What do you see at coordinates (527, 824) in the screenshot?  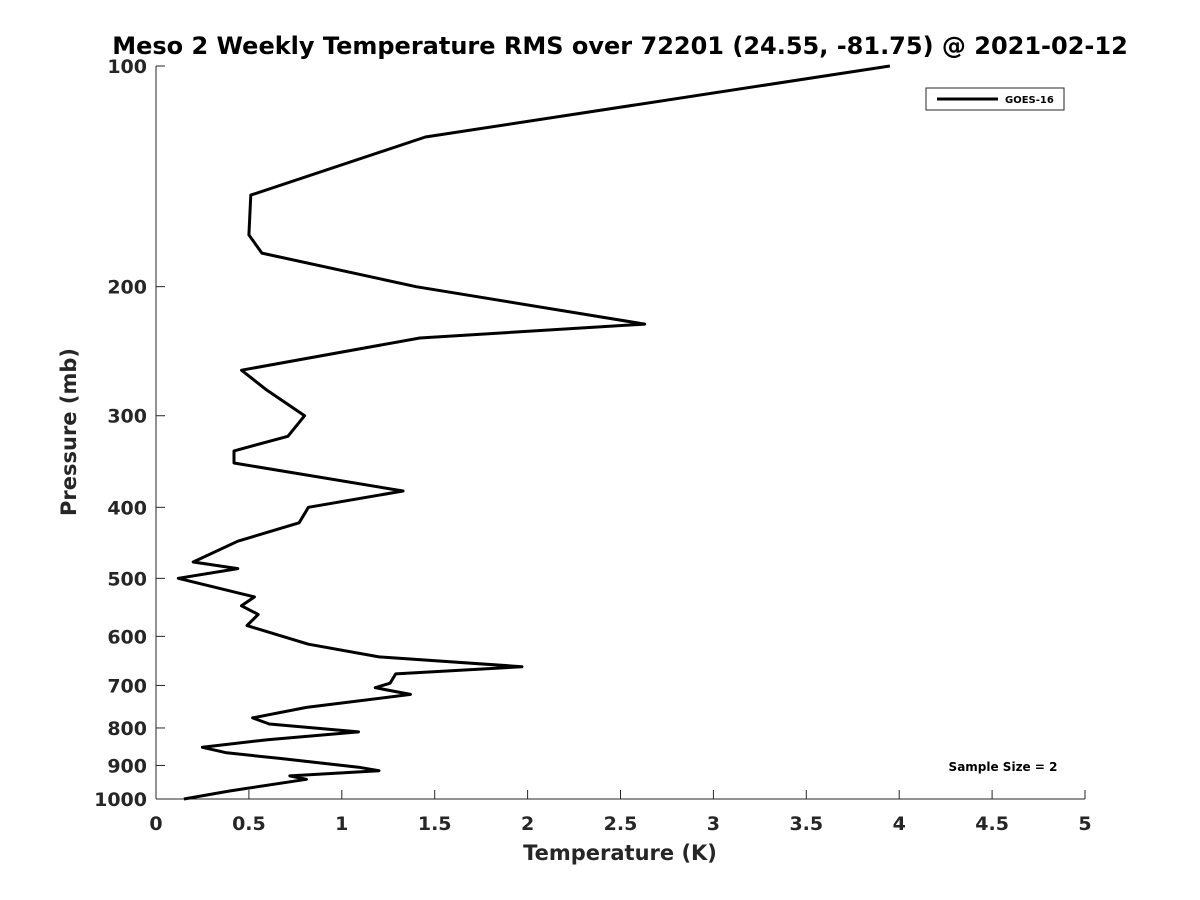 I see `x-tick-label: 2` at bounding box center [527, 824].